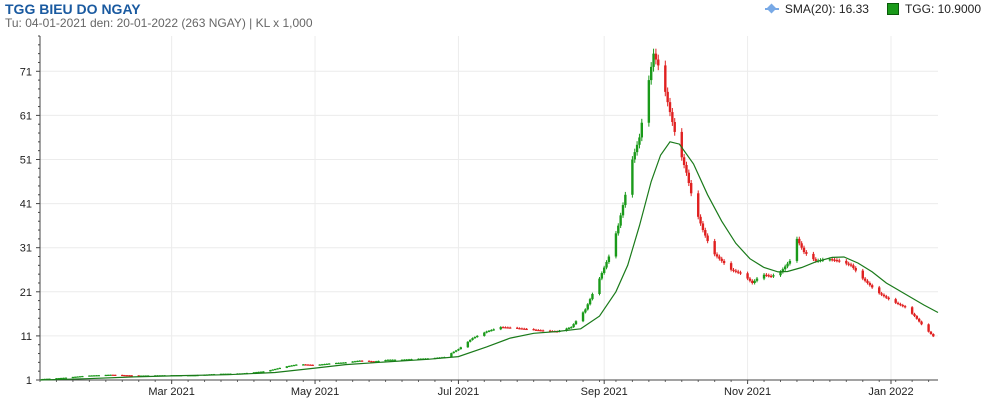  What do you see at coordinates (26, 293) in the screenshot?
I see `y-tick-label: 21` at bounding box center [26, 293].